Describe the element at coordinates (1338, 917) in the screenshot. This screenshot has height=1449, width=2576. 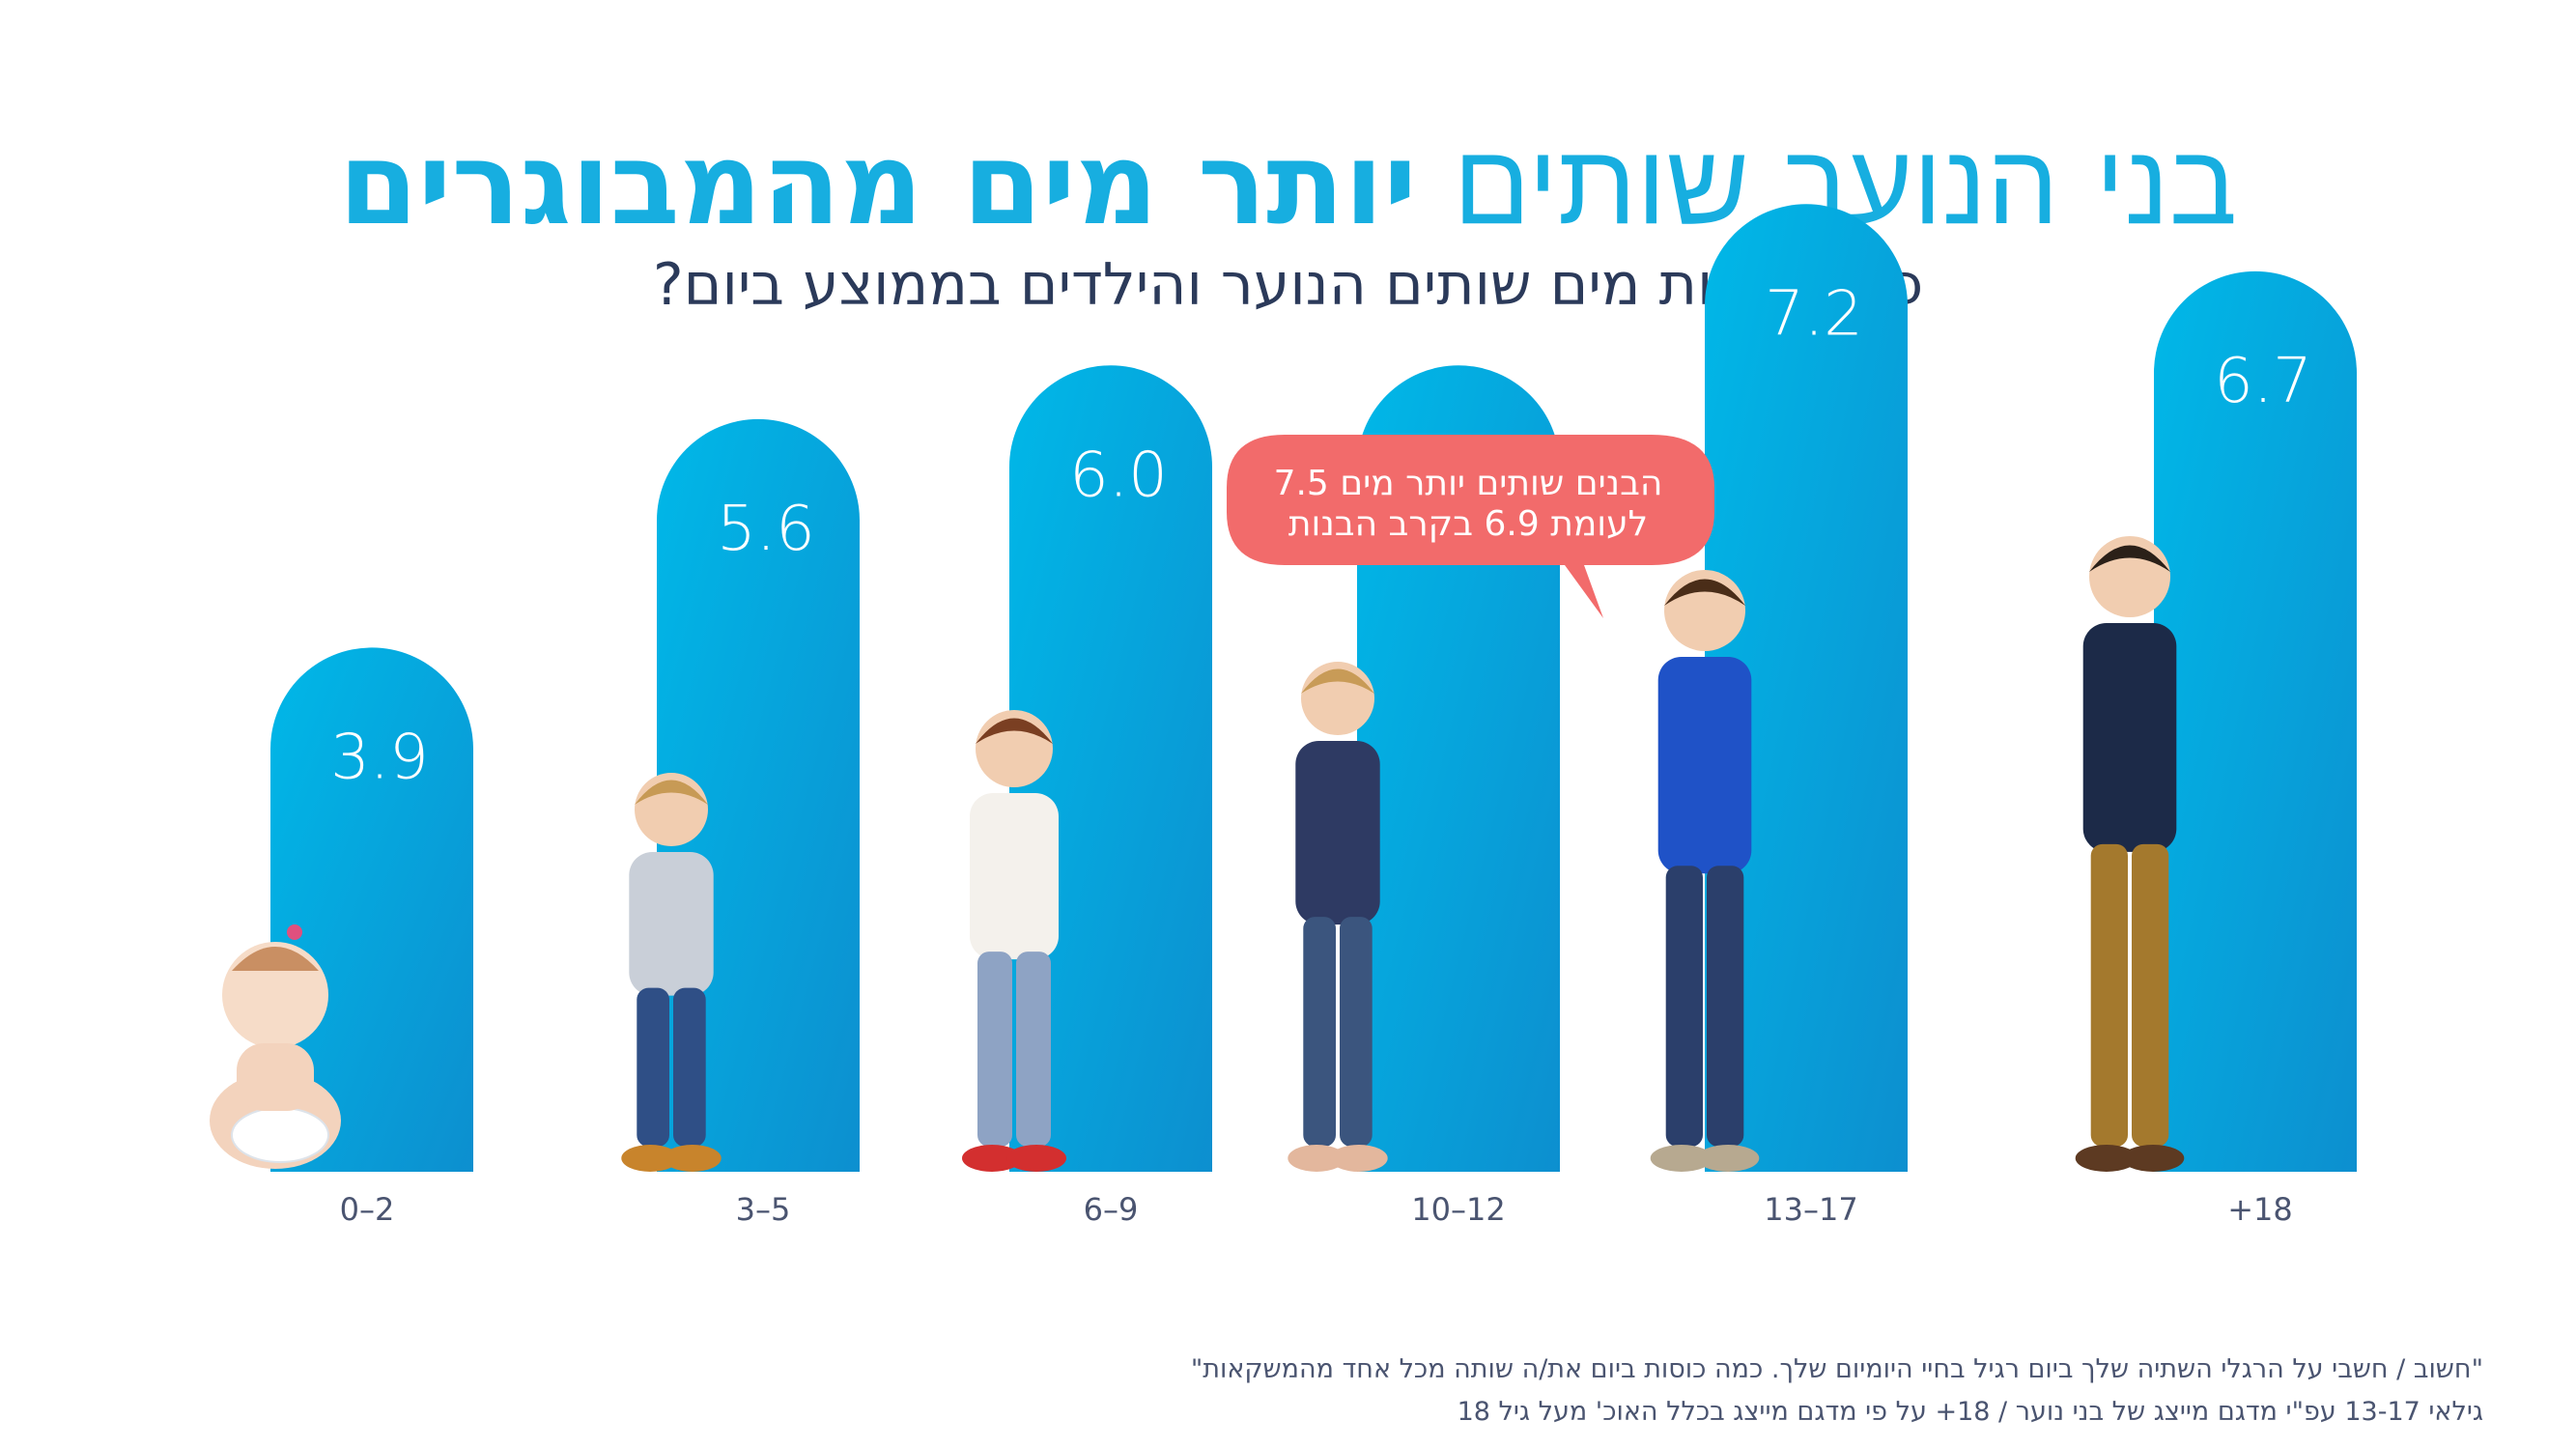
I see `girl-with-hat-icon` at that location.